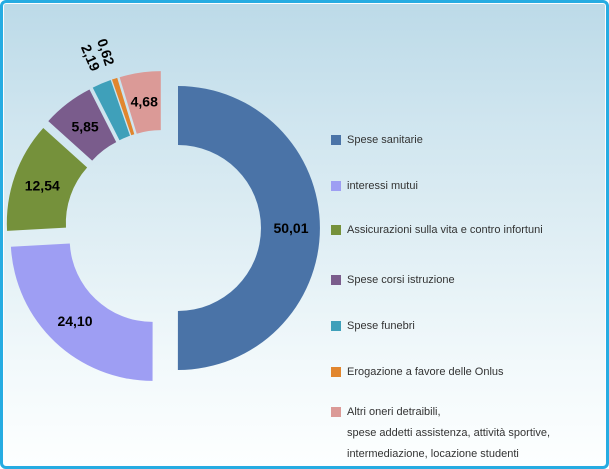  I want to click on legend-item-spese-funebri: Spese funebri, so click(373, 326).